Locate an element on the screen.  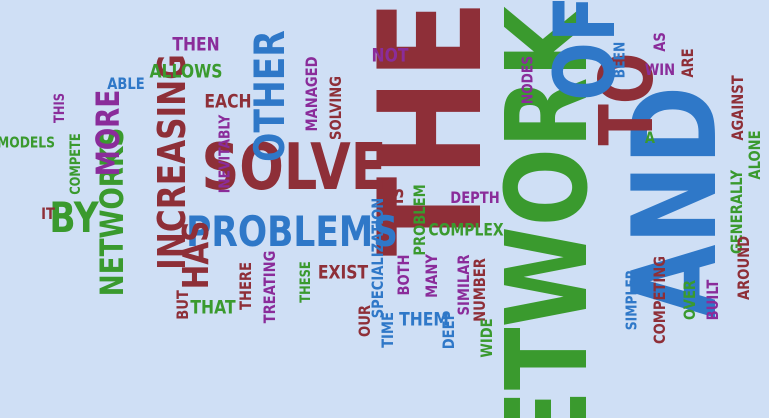
word-many: MANY is located at coordinates (431, 276).